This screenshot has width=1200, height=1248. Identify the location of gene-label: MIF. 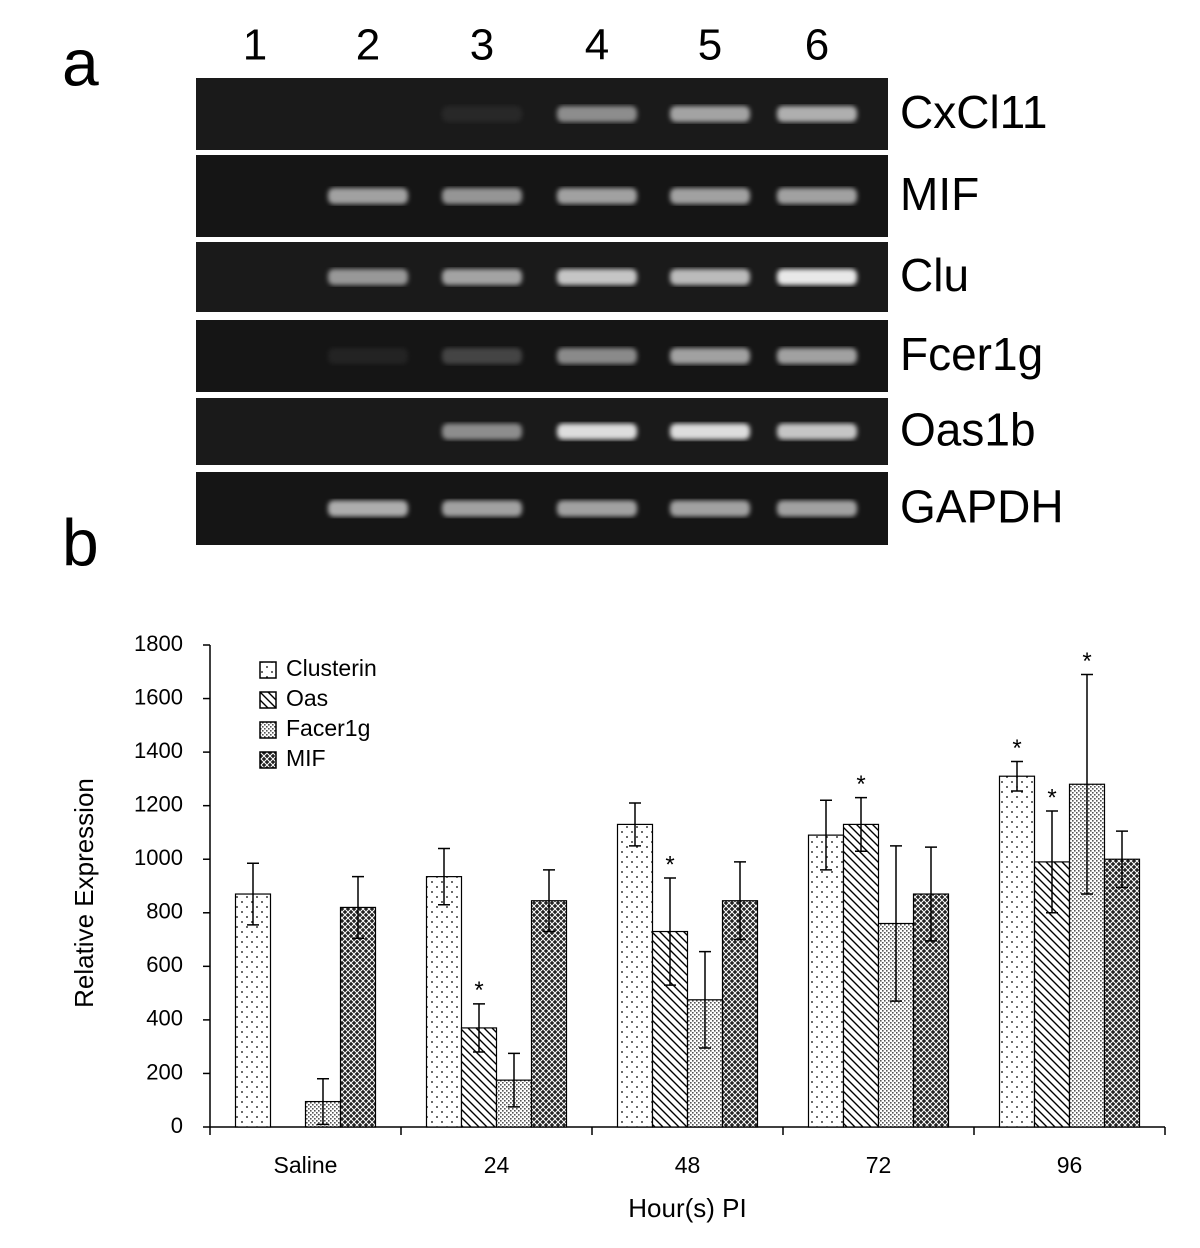
(939, 194).